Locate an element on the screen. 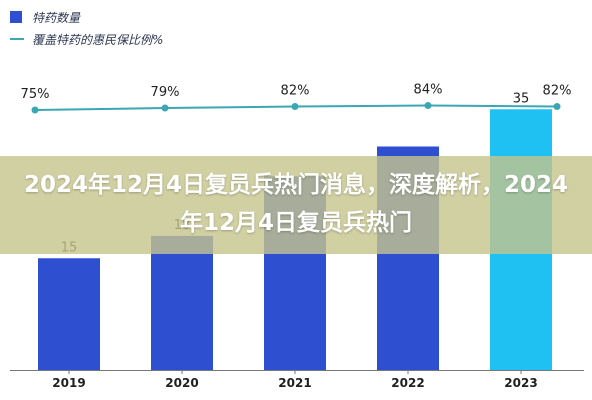  bar-2019 is located at coordinates (69, 314).